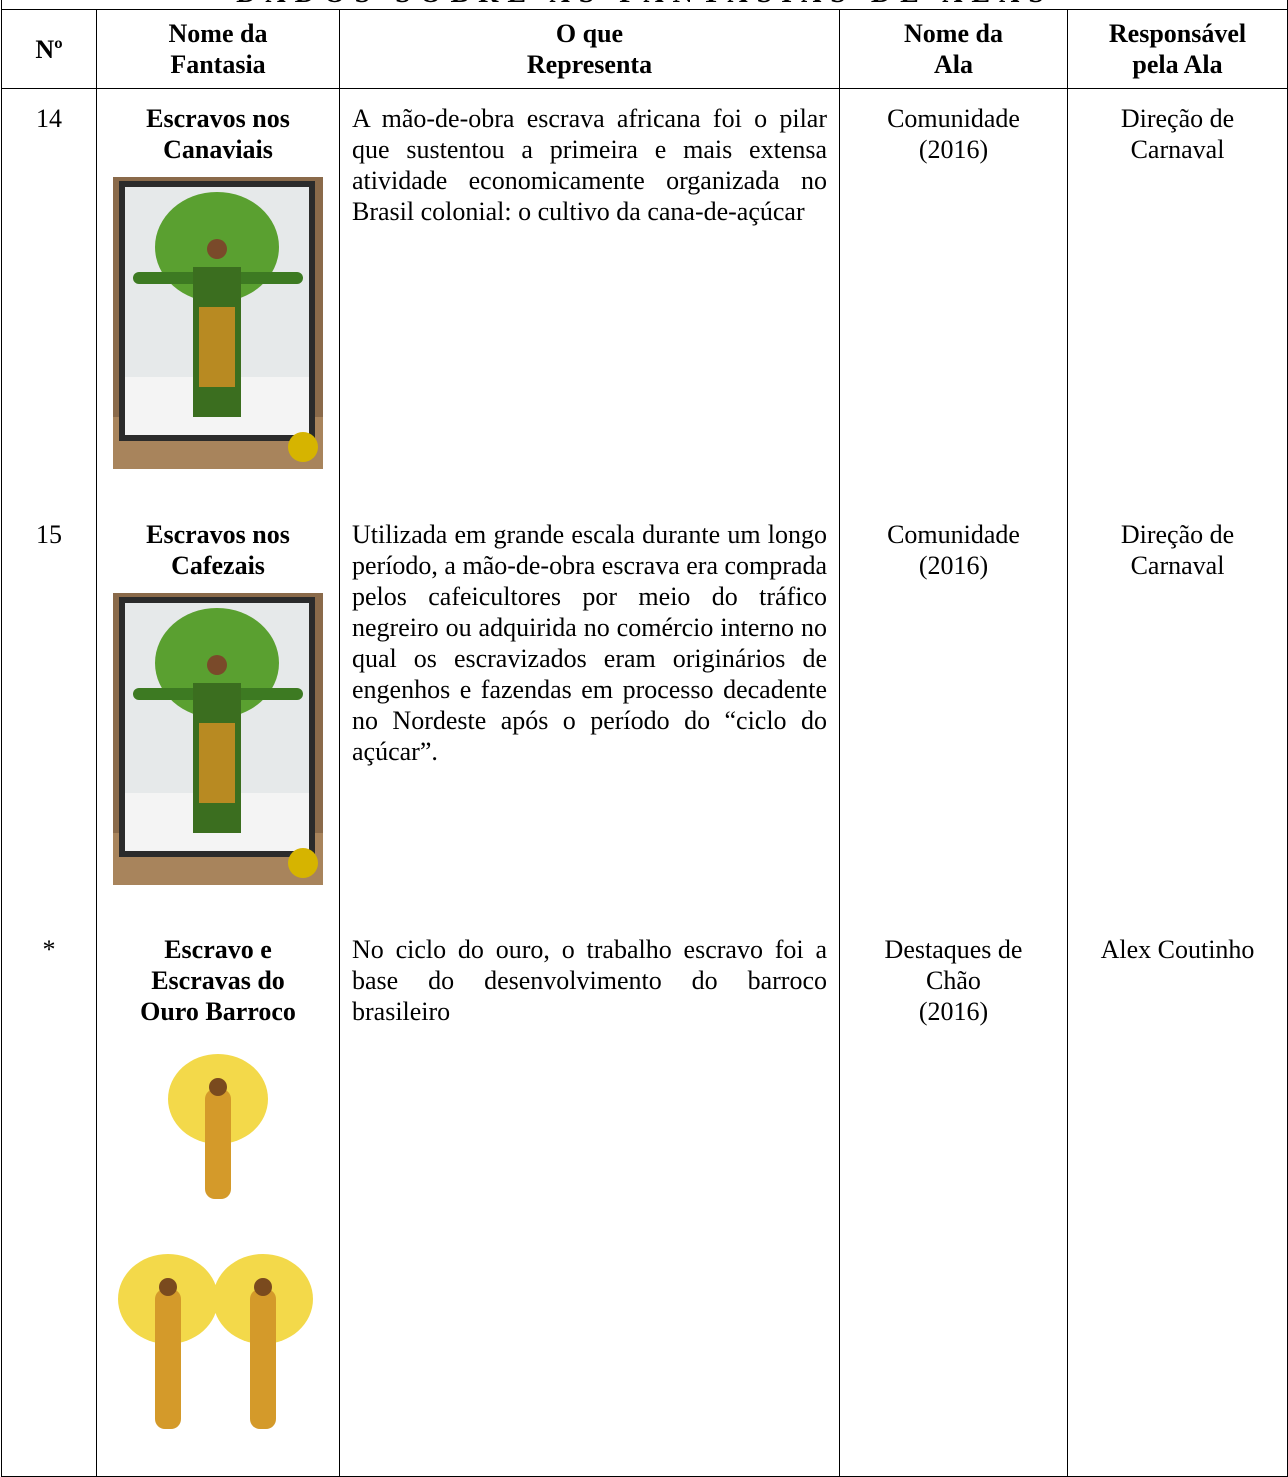  I want to click on costume-name: Escravos nos Cafezais, so click(218, 712).